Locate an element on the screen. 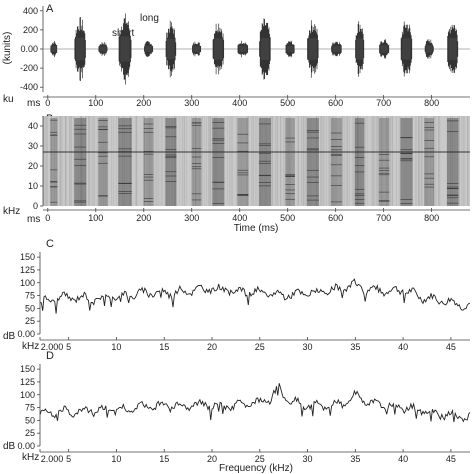 The width and height of the screenshot is (474, 474). panel-b-x-tick-label: 500 is located at coordinates (287, 218).